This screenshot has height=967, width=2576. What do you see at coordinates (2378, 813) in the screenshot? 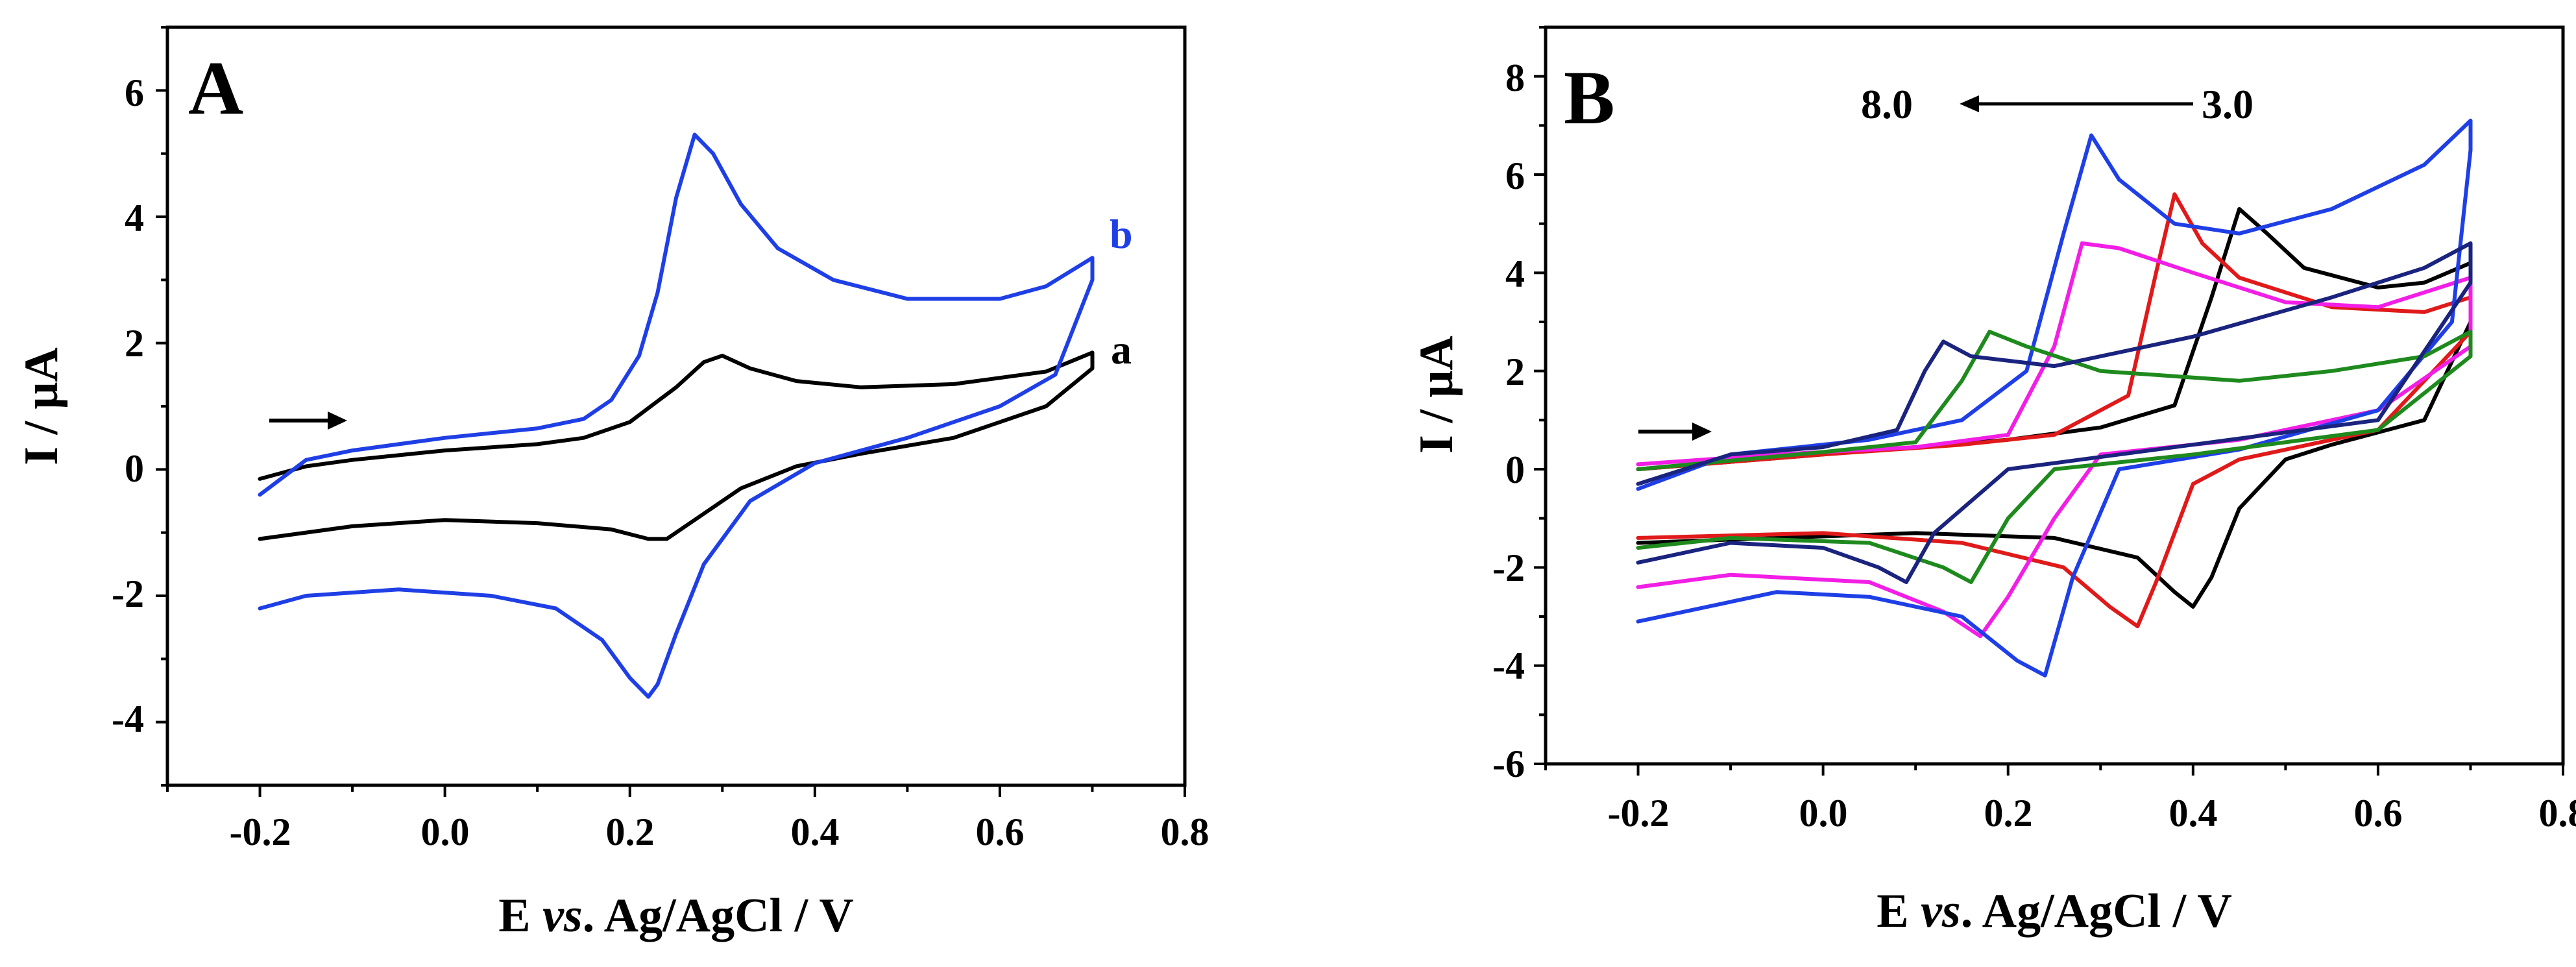
I see `panel-b-x-tick-label: 0.6` at bounding box center [2378, 813].